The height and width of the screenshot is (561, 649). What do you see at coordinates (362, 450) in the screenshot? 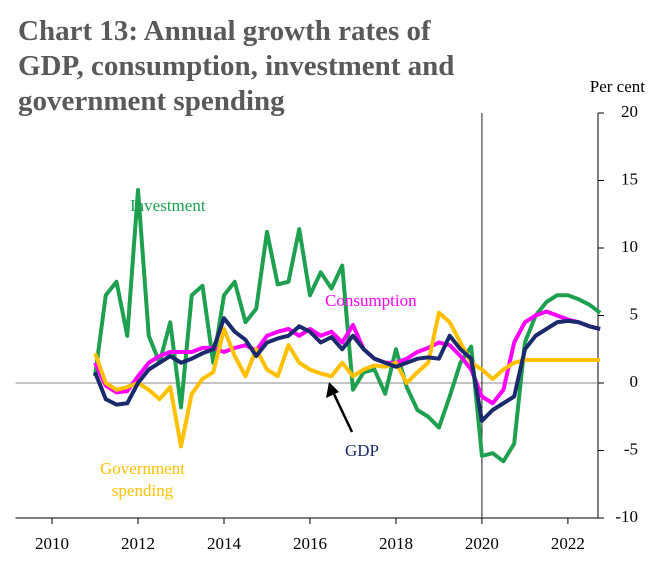
I see `series-label: GDP` at bounding box center [362, 450].